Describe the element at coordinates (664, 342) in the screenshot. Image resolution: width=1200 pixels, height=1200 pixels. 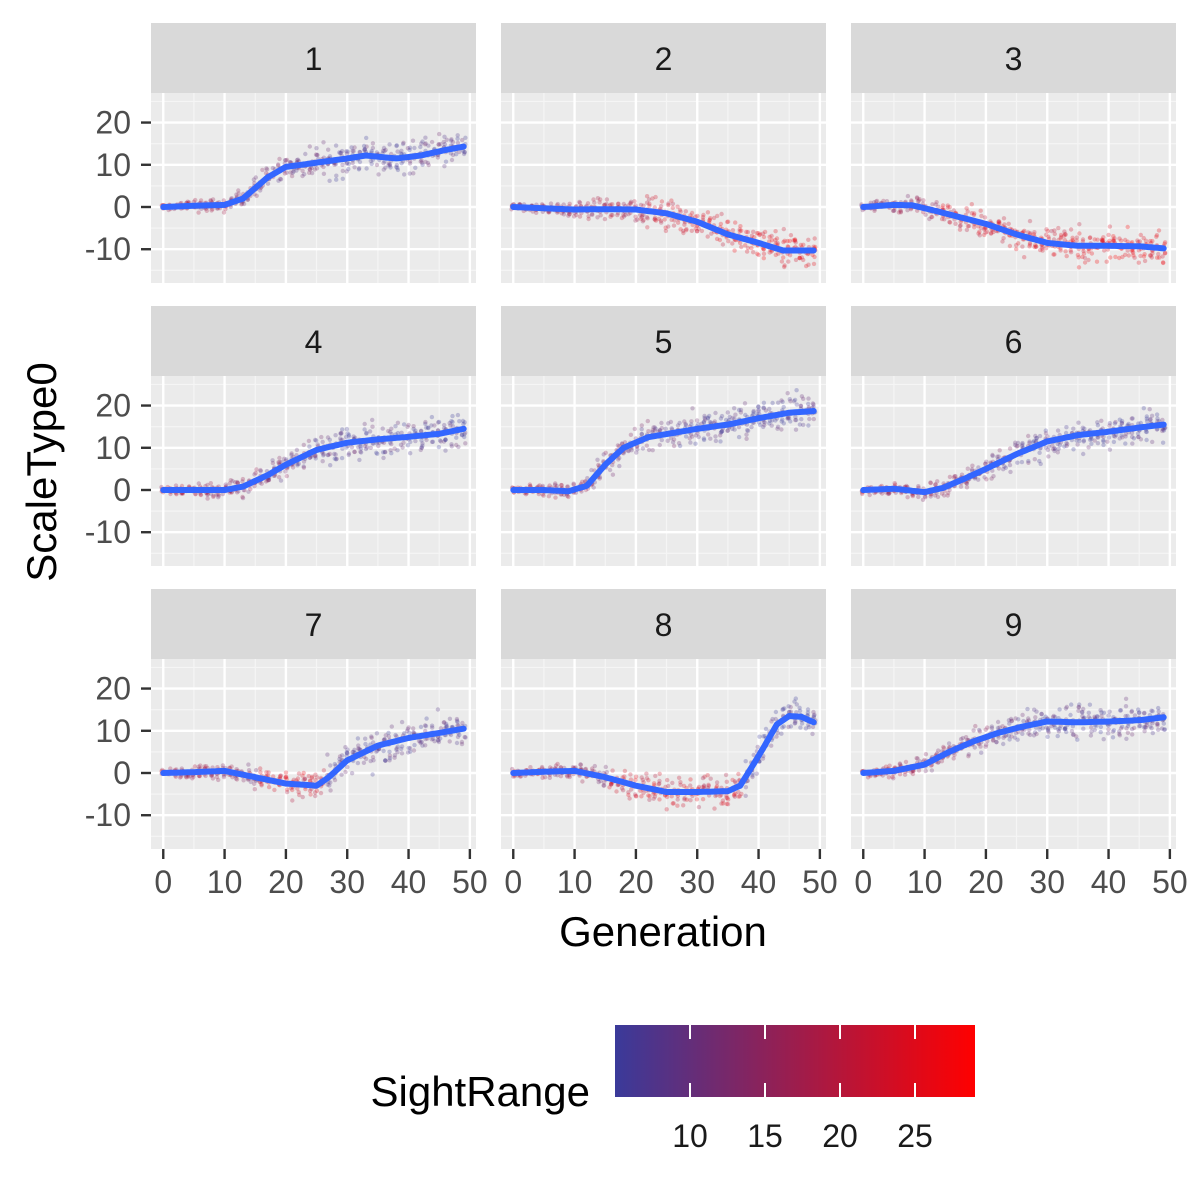
I see `facet-strip-label: 5` at that location.